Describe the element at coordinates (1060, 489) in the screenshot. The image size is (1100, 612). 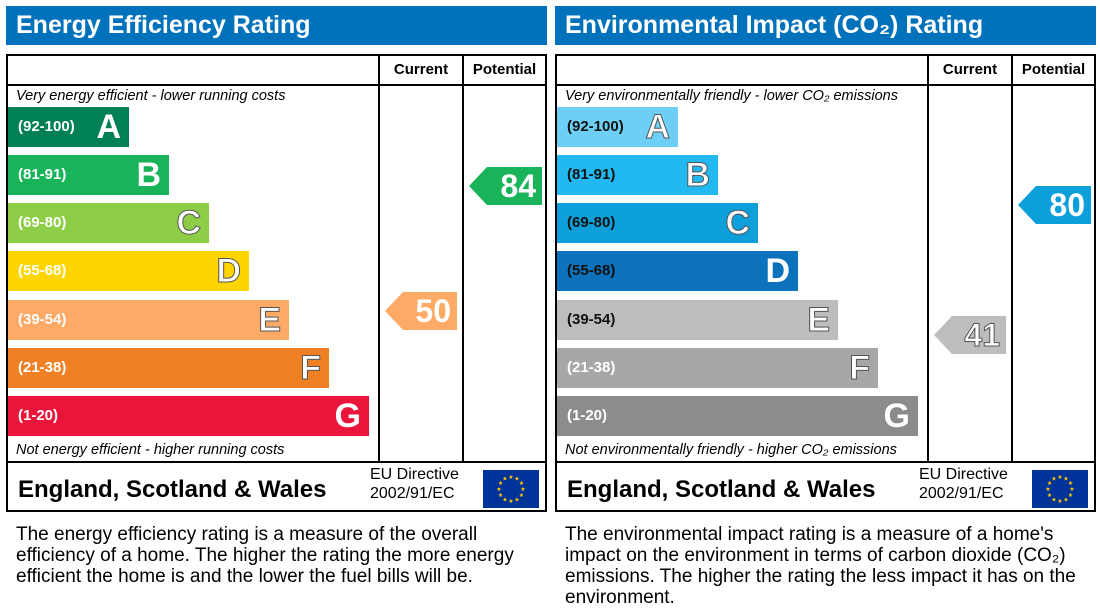
I see `eu-flag-icon: ★★★★★★★★★ ★ ★★` at that location.